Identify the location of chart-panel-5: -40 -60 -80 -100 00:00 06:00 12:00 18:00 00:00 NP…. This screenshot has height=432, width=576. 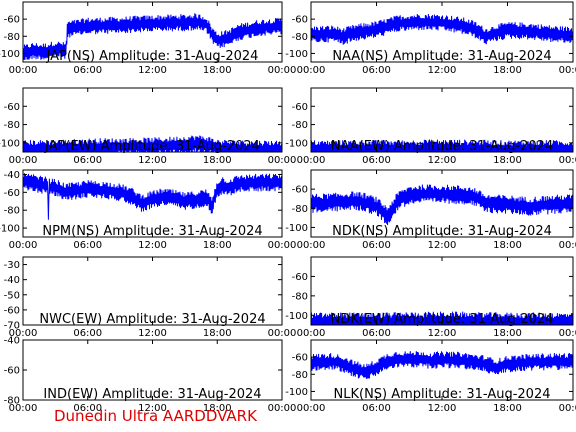
(148, 210).